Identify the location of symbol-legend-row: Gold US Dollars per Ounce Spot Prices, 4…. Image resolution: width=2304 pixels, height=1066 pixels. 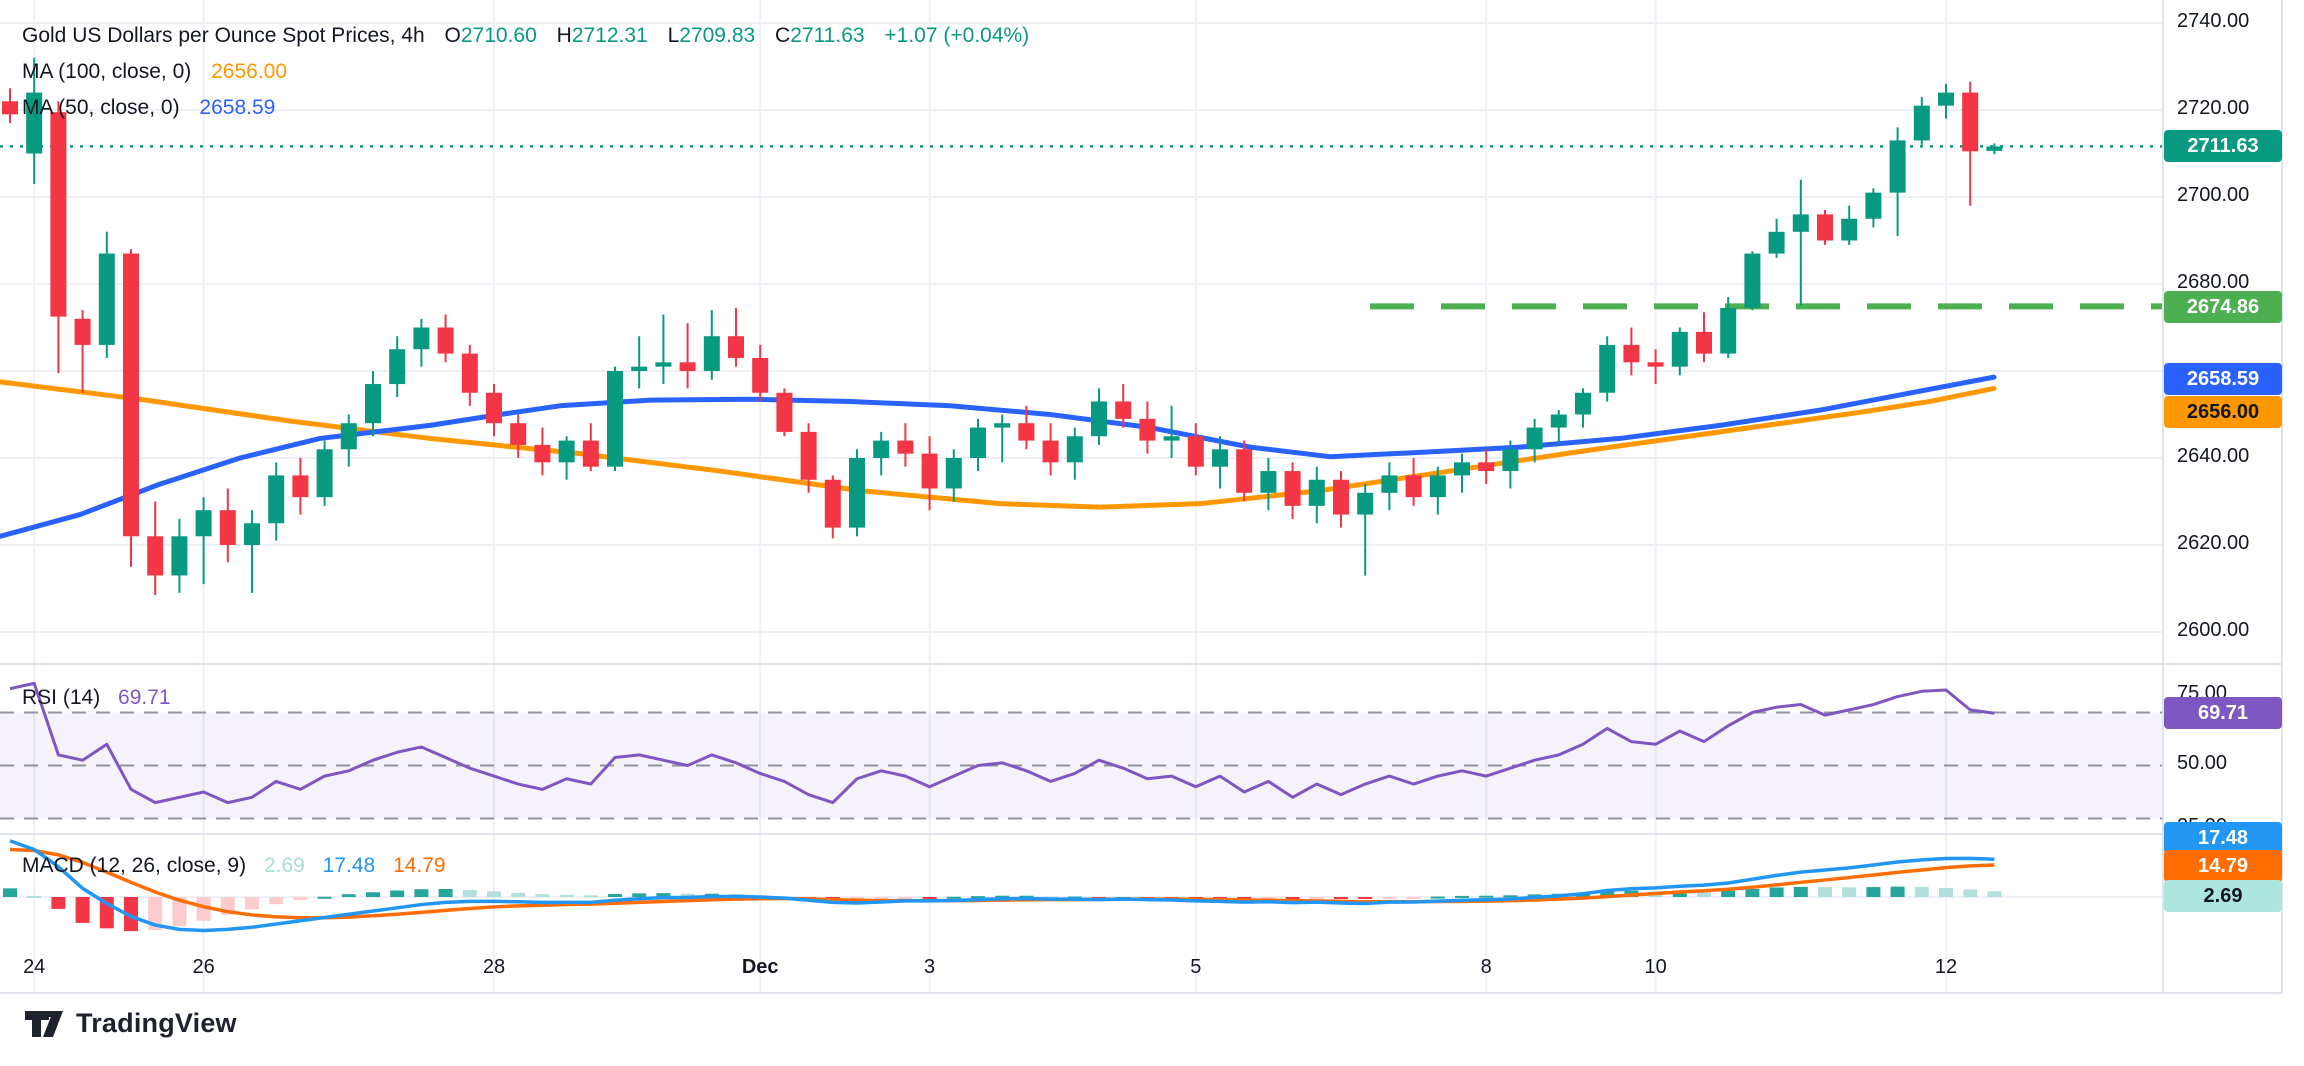
(525, 36).